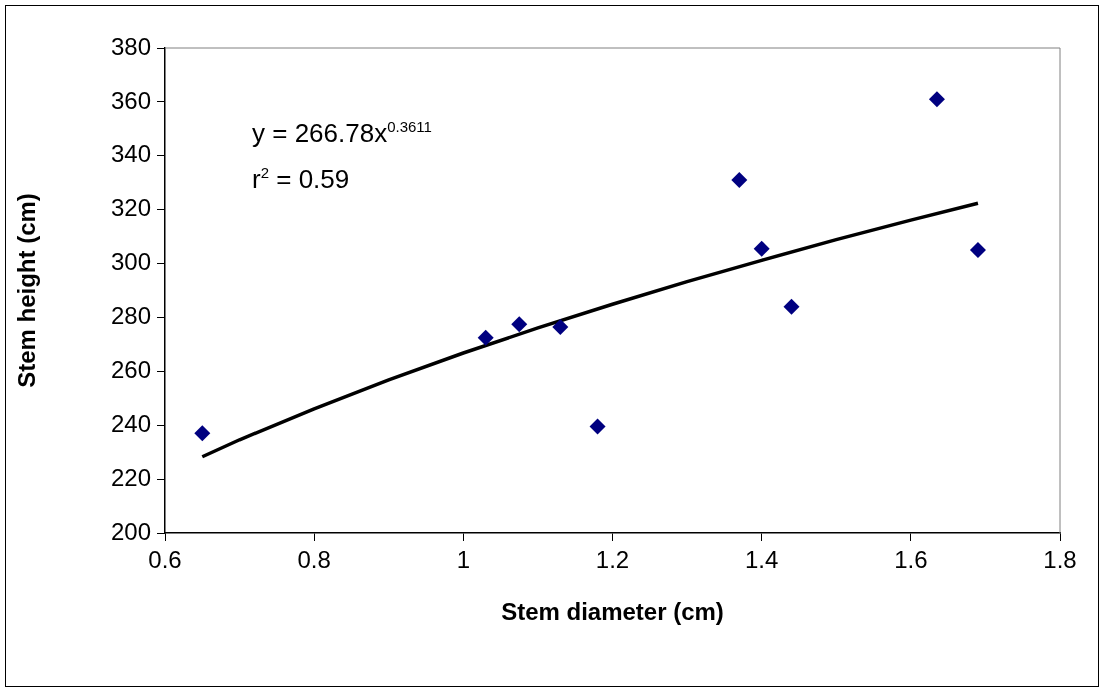 Image resolution: width=1106 pixels, height=692 pixels. What do you see at coordinates (130, 100) in the screenshot?
I see `y-tick-label: 360` at bounding box center [130, 100].